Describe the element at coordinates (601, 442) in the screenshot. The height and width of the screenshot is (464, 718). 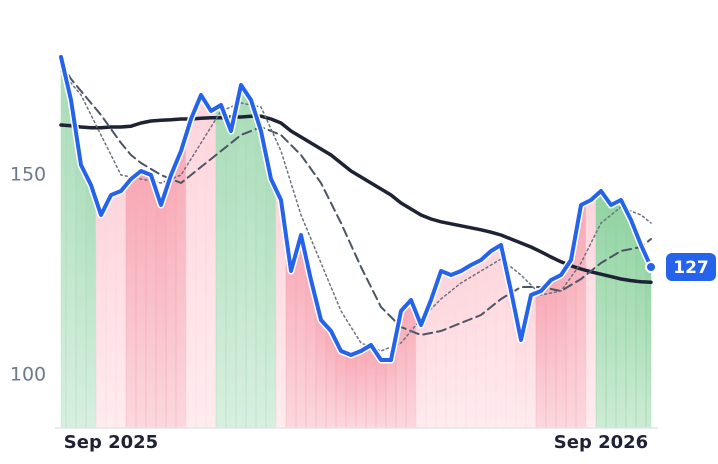
I see `x-tick-label: Sep 2026` at that location.